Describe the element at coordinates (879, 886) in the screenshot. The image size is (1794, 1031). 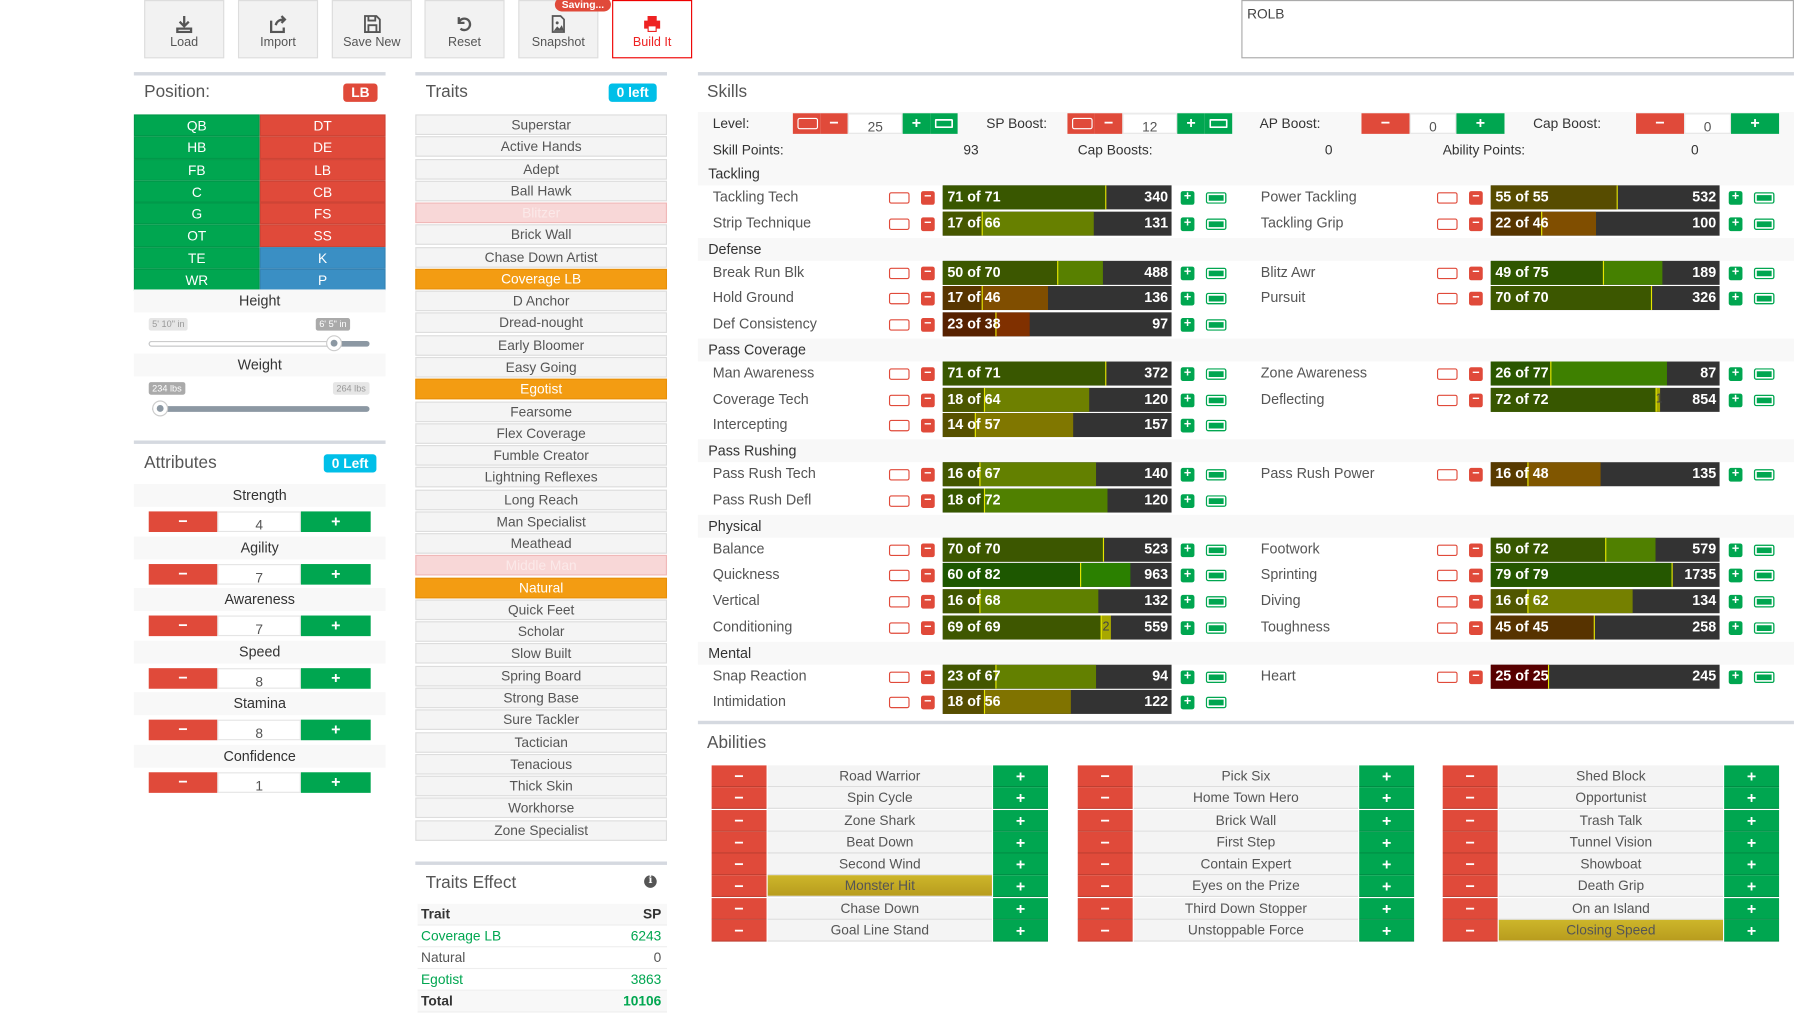
I see `ability-item: Monster Hit` at that location.